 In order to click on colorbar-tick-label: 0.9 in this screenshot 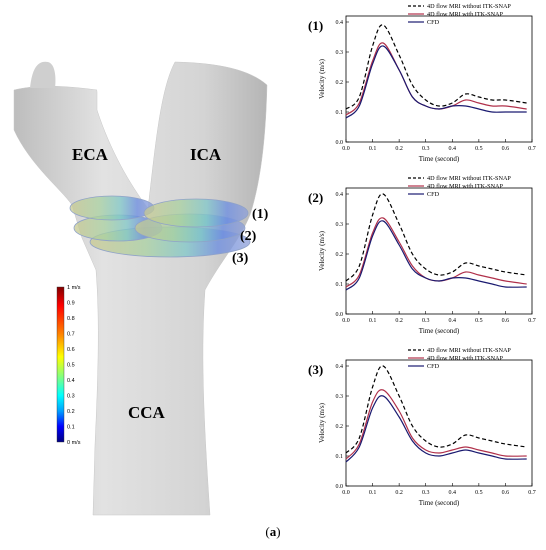, I will do `click(71, 304)`.